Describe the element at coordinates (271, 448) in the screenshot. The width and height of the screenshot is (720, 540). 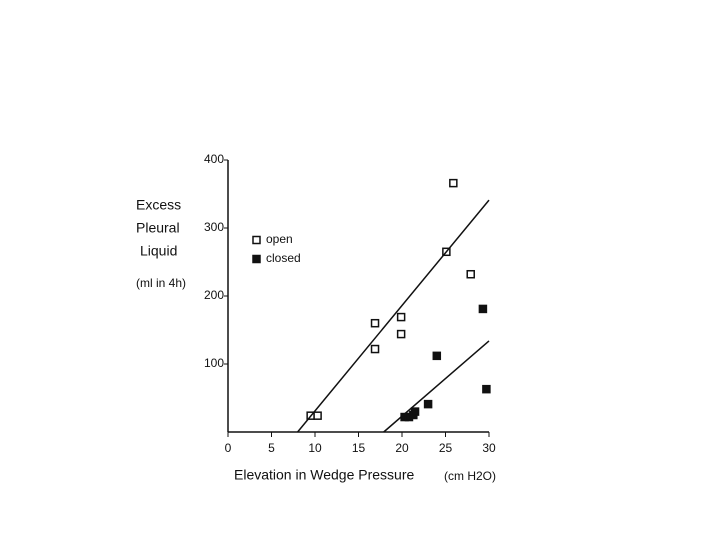
I see `x-tick-label: 5` at that location.